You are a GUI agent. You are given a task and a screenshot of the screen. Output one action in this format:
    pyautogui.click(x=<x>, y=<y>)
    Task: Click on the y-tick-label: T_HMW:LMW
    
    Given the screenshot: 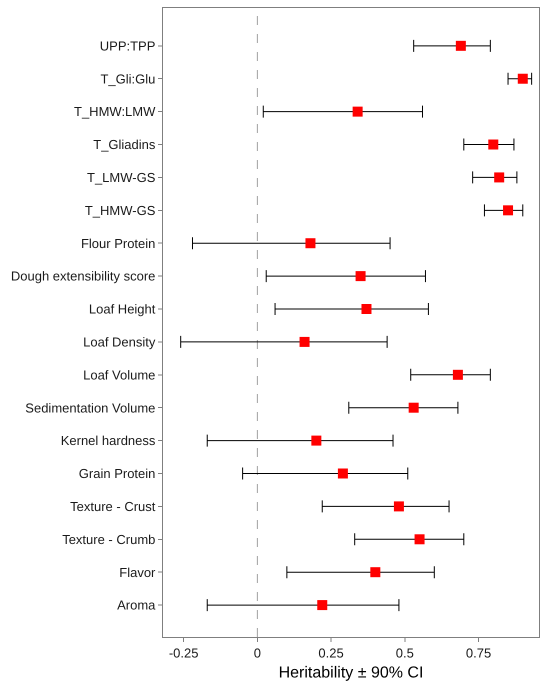 What is the action you would take?
    pyautogui.click(x=115, y=112)
    